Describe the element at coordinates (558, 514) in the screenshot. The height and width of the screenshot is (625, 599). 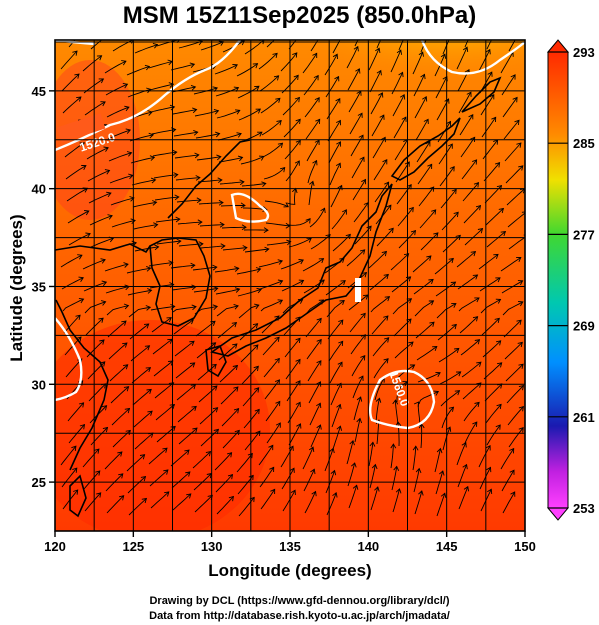
I see `colorbar-bottom-arrow` at that location.